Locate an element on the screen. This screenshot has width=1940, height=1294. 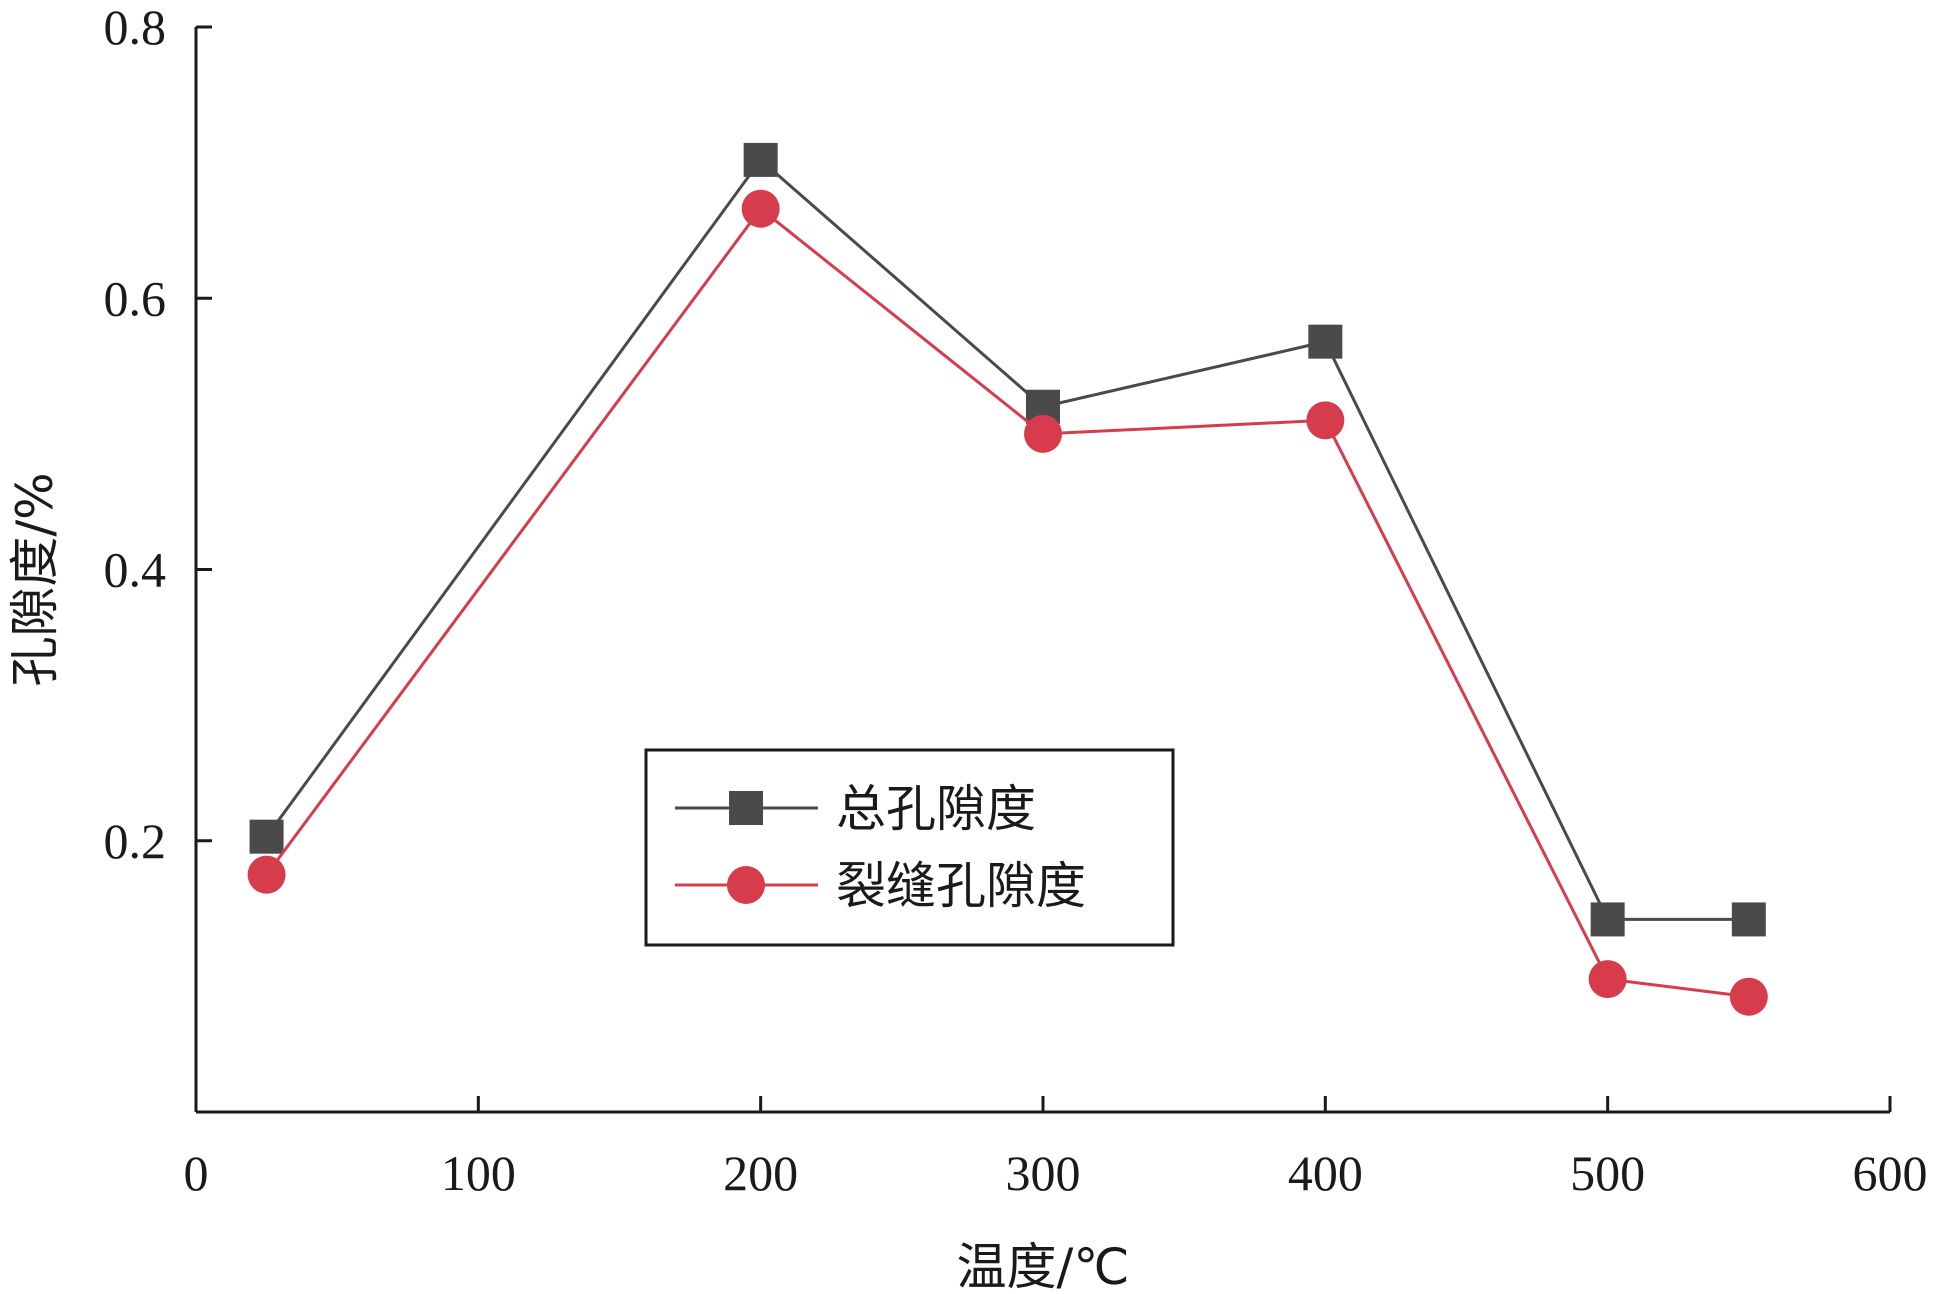
y-tick-label: 0.6 is located at coordinates (135, 298).